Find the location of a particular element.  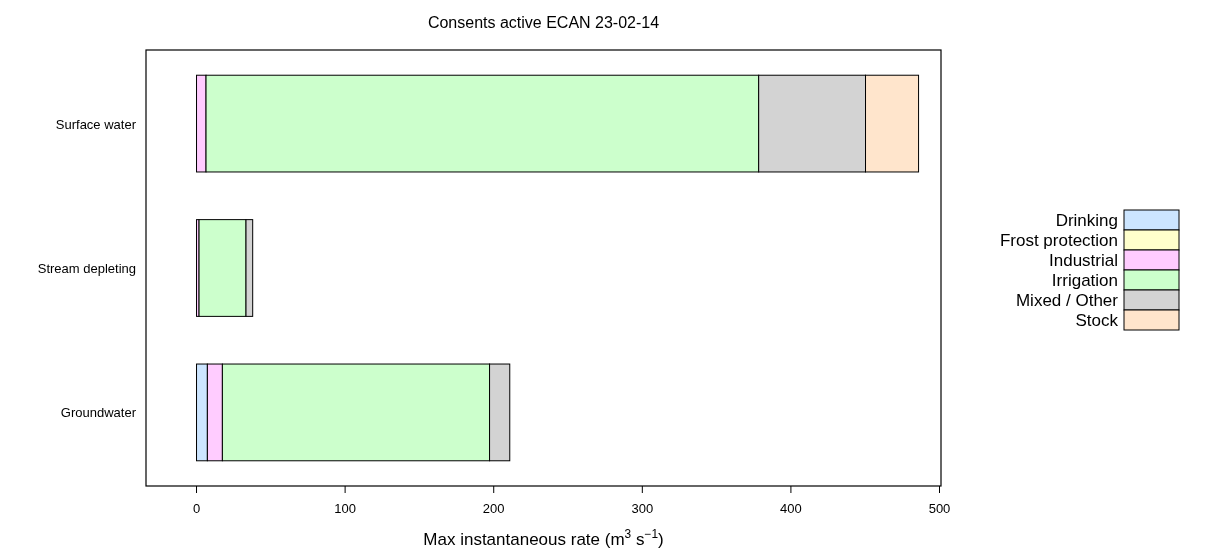

y-tick-label: Surface water is located at coordinates (96, 124).